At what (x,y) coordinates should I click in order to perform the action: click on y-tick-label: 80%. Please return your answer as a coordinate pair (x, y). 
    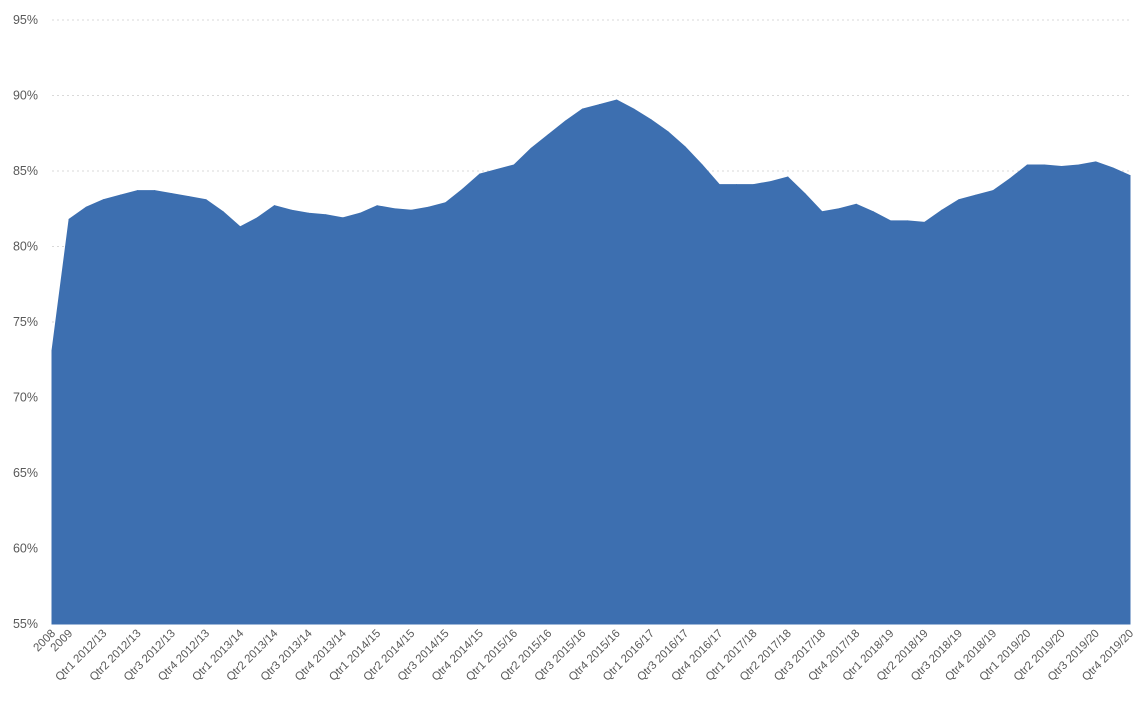
    Looking at the image, I should click on (25, 247).